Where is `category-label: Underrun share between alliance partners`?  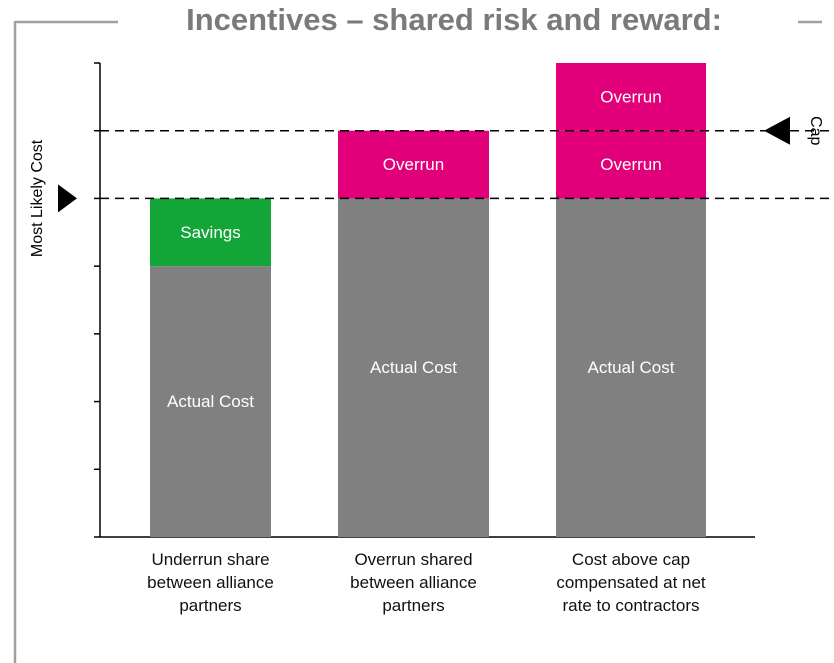 category-label: Underrun share between alliance partners is located at coordinates (210, 582).